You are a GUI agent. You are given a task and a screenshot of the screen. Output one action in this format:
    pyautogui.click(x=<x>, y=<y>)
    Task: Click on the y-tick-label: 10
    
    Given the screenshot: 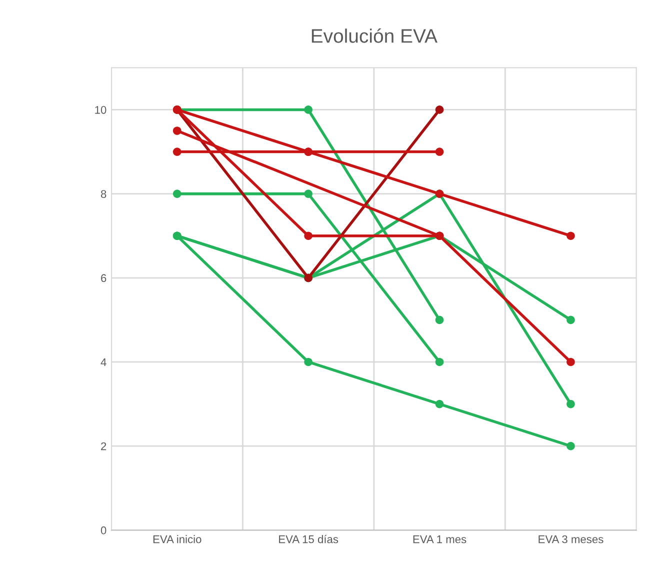 What is the action you would take?
    pyautogui.click(x=100, y=110)
    